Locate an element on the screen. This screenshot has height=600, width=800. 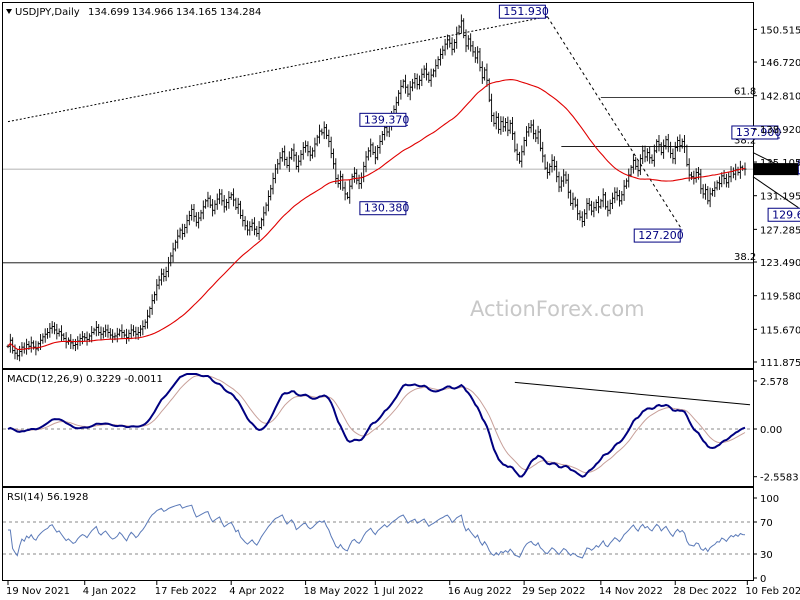
price-axis-label: 138.920 is located at coordinates (780, 130).